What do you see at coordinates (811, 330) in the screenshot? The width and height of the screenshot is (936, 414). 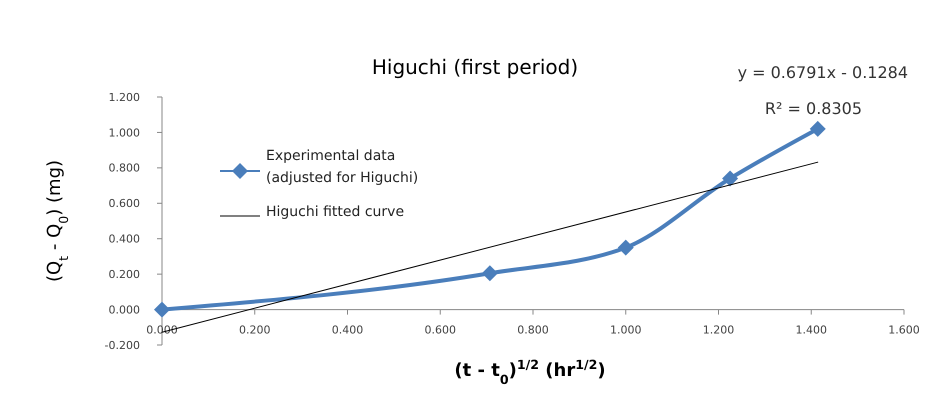 I see `x-tick-label: 1.400` at bounding box center [811, 330].